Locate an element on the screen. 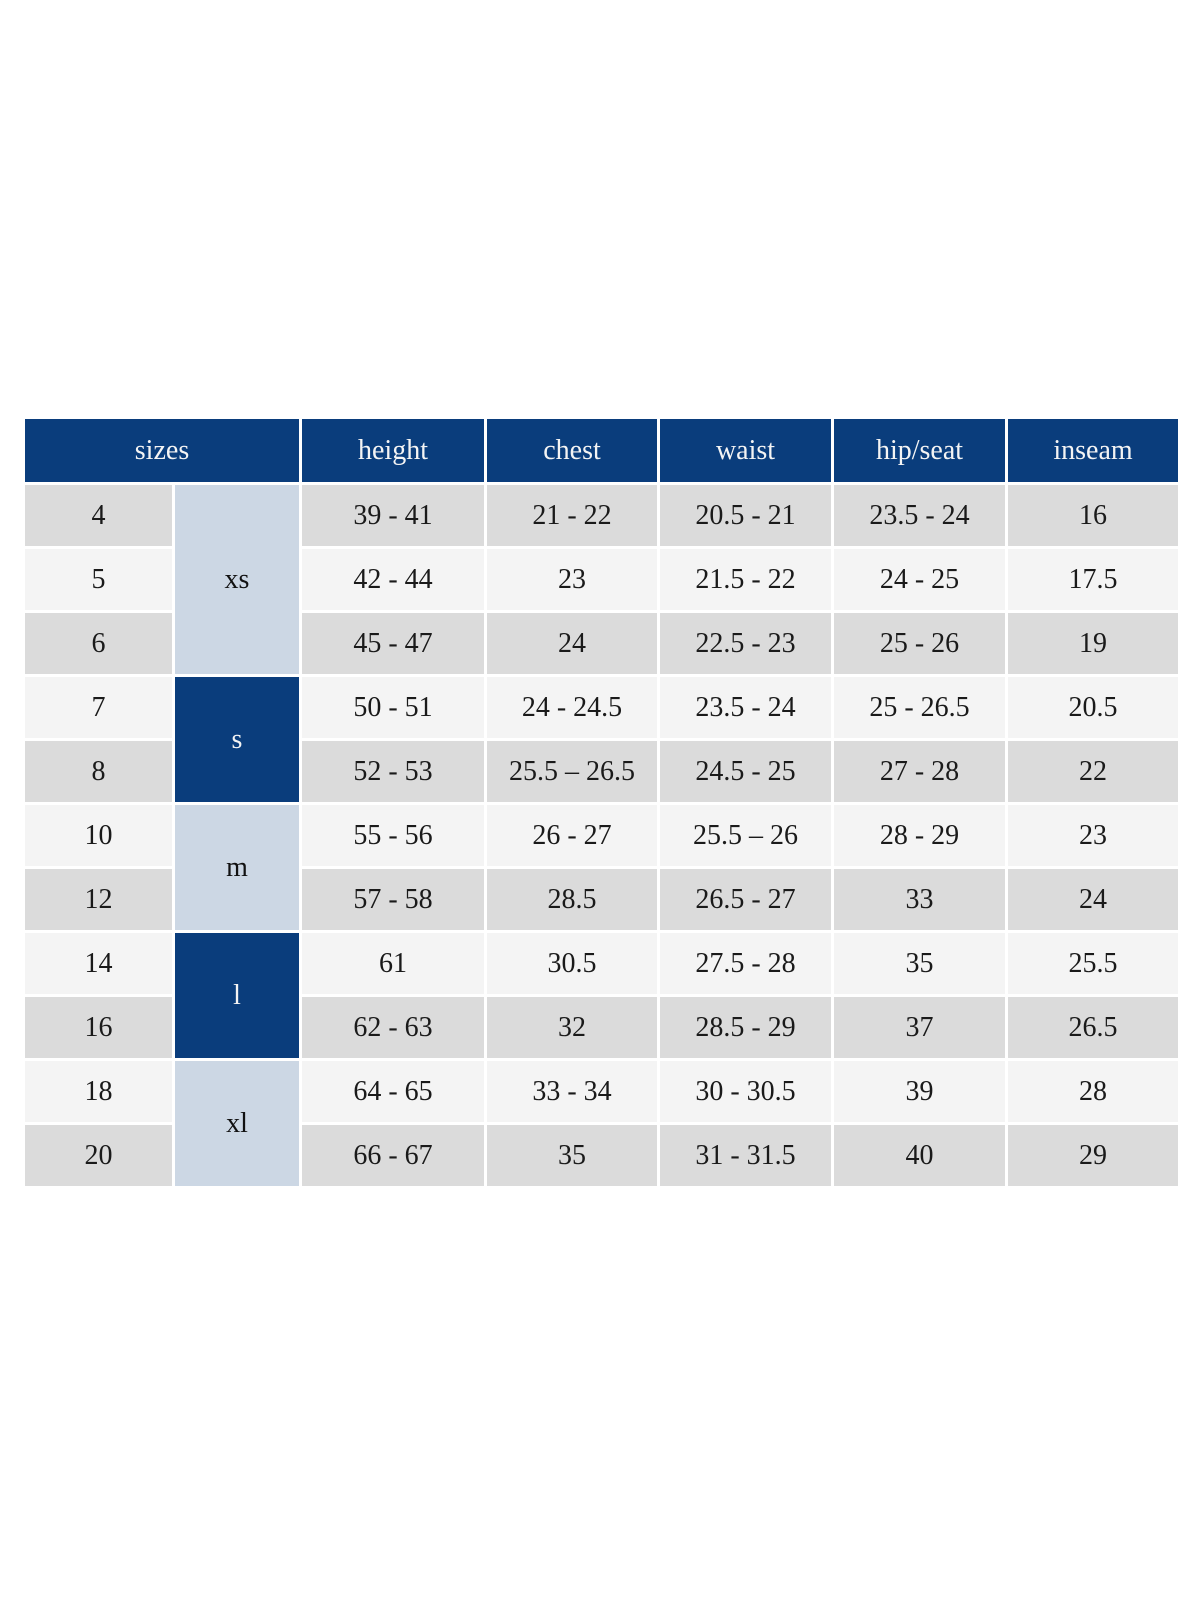 Image resolution: width=1200 pixels, height=1600 pixels. size-number-cell: 6 is located at coordinates (98, 643).